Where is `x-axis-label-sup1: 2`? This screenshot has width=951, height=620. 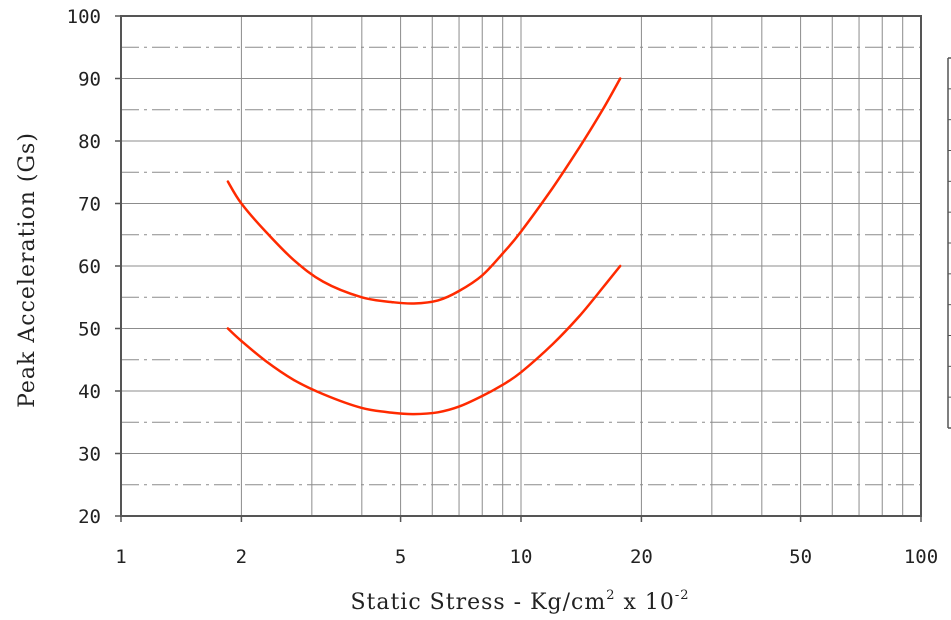 x-axis-label-sup1: 2 is located at coordinates (610, 595).